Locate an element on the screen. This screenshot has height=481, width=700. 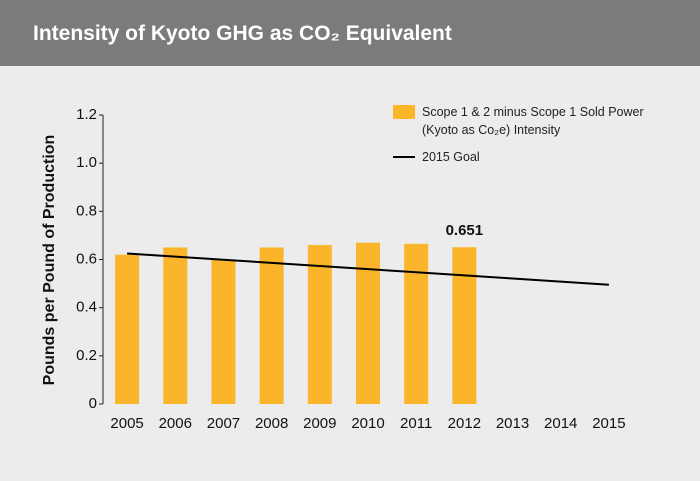
y-tick-label: 0 is located at coordinates (93, 403).